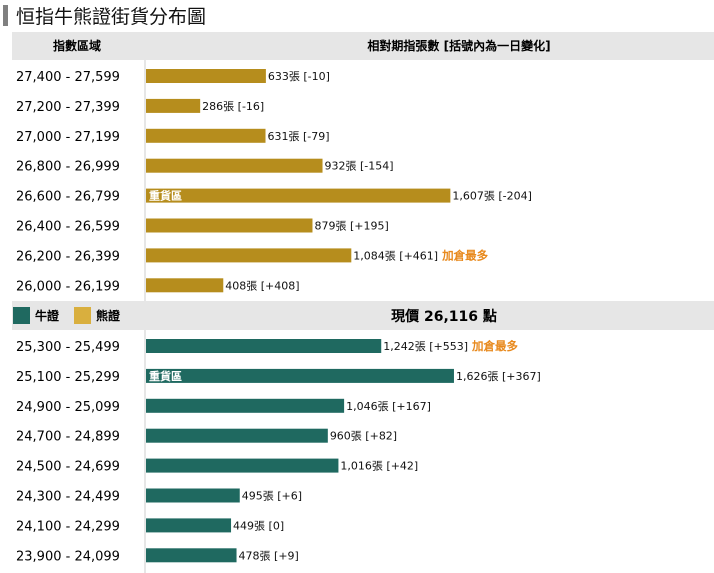  Describe the element at coordinates (47, 315) in the screenshot. I see `legend-bull-label: 牛證` at that location.